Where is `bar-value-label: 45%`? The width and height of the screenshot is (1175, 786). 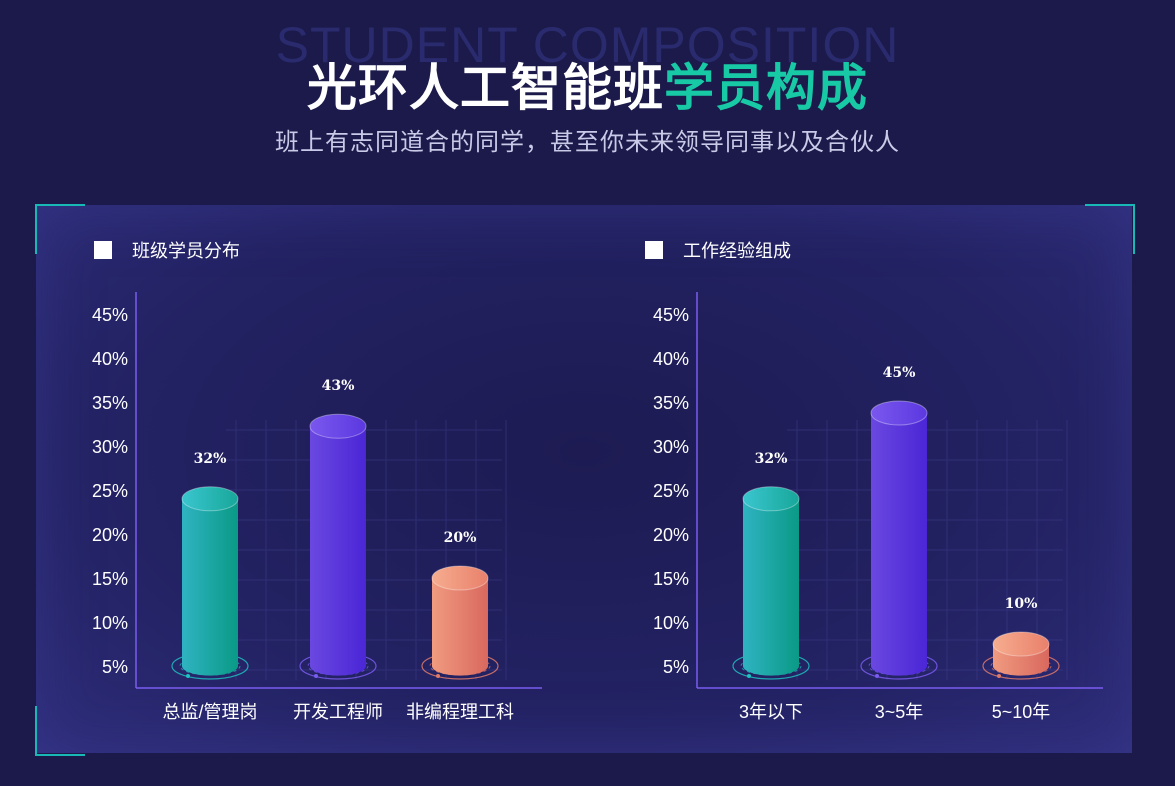 bar-value-label: 45% is located at coordinates (899, 373).